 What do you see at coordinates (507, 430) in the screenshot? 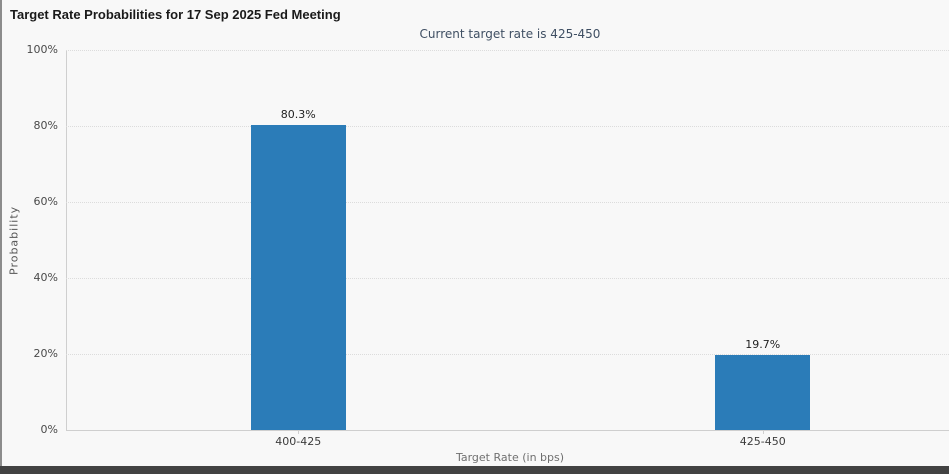
I see `x-axis-line` at bounding box center [507, 430].